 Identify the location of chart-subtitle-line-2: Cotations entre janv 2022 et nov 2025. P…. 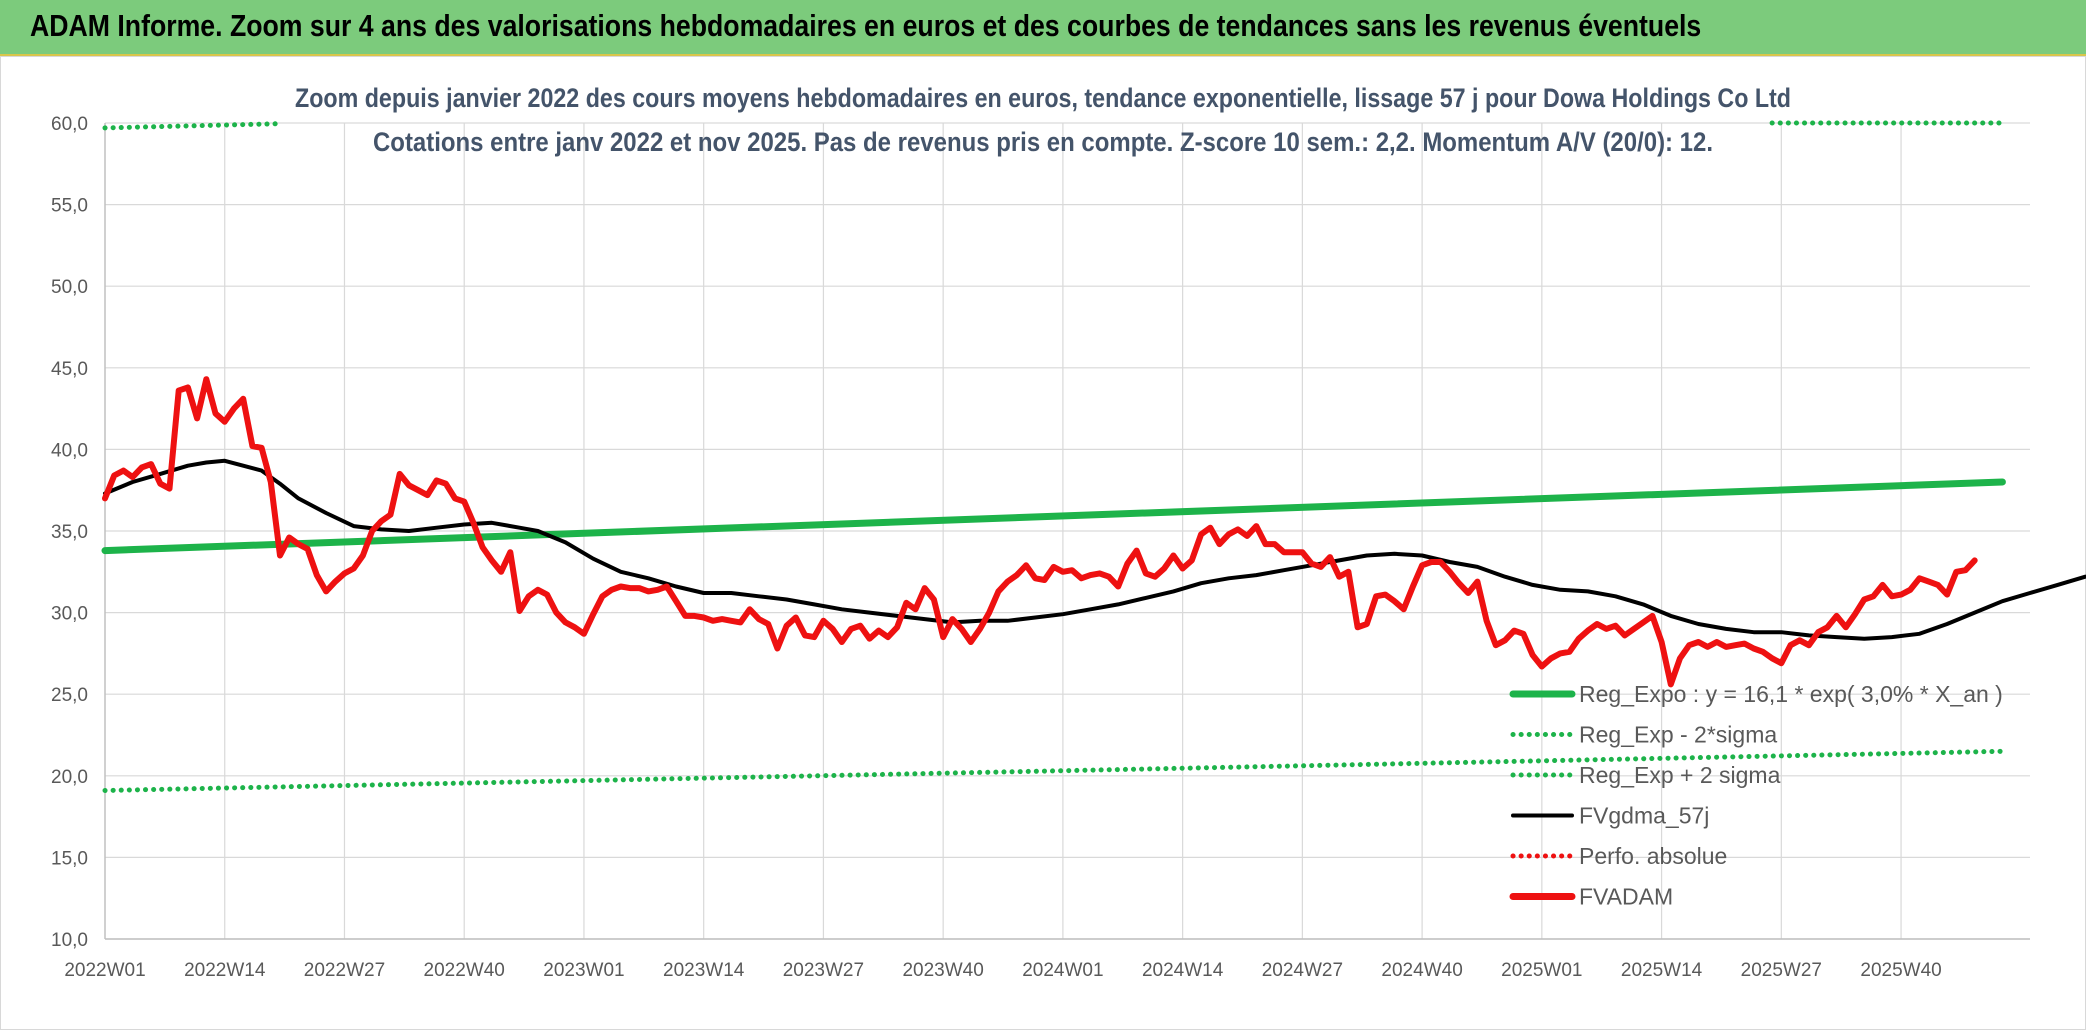
(1043, 142).